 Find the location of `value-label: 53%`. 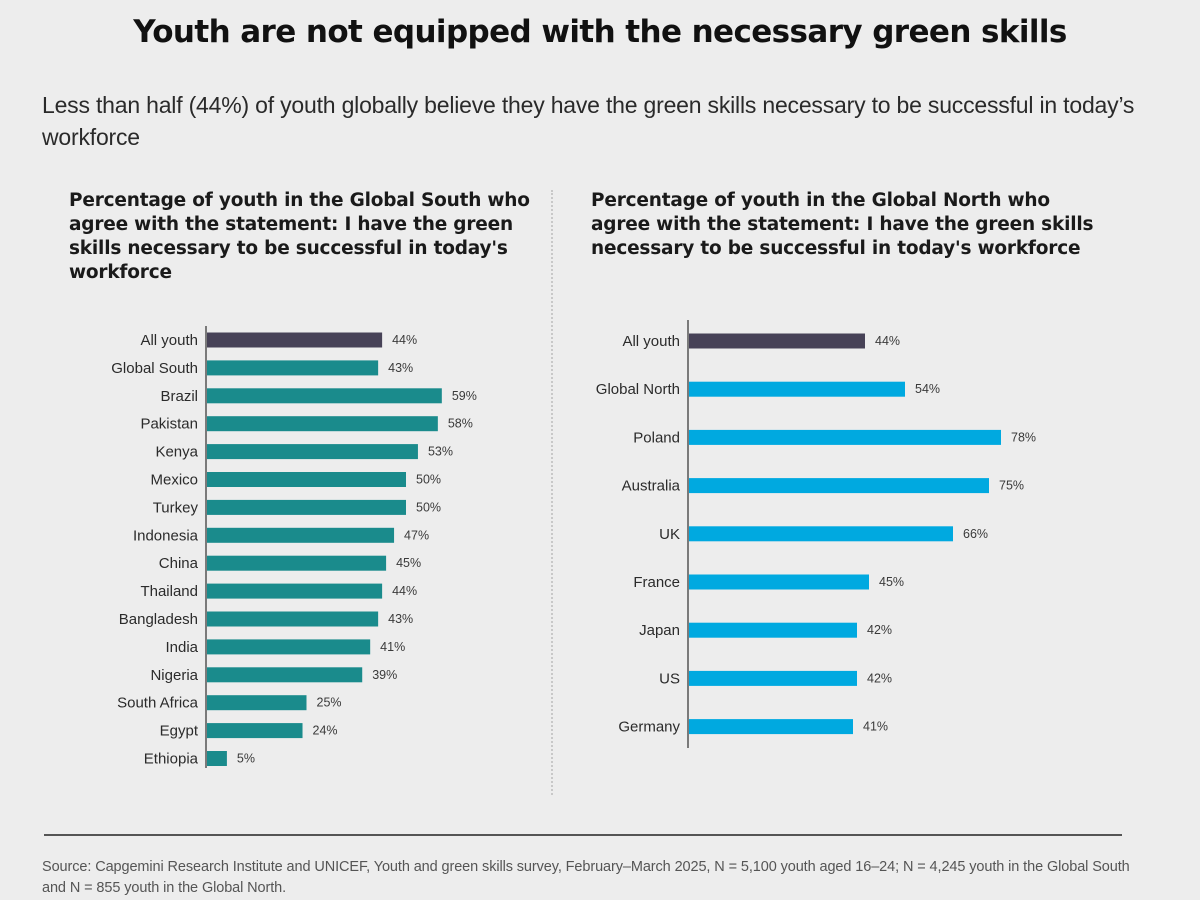

value-label: 53% is located at coordinates (440, 452).